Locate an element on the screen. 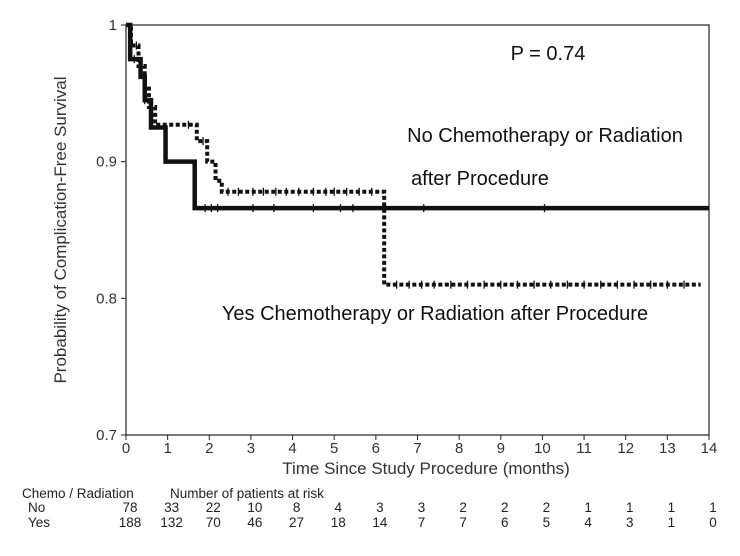 Image resolution: width=740 pixels, height=556 pixels. risk-row-no-label: No is located at coordinates (36, 507).